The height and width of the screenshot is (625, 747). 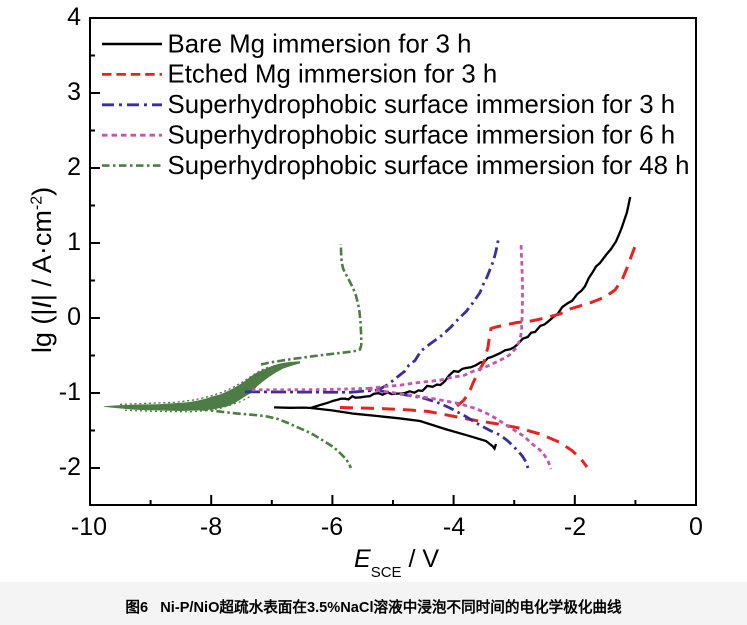 I want to click on svg-text: lg (|I| / A·cm-2), so click(x=42, y=270).